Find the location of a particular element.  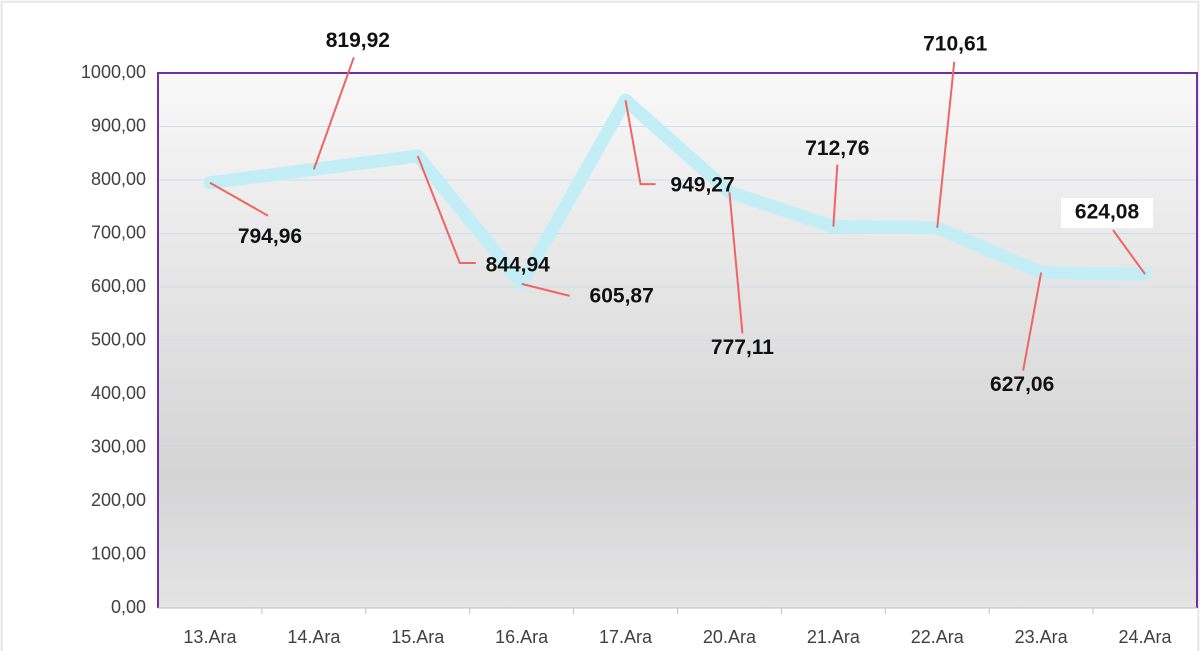

y-tick-label: 900,00 is located at coordinates (118, 125).